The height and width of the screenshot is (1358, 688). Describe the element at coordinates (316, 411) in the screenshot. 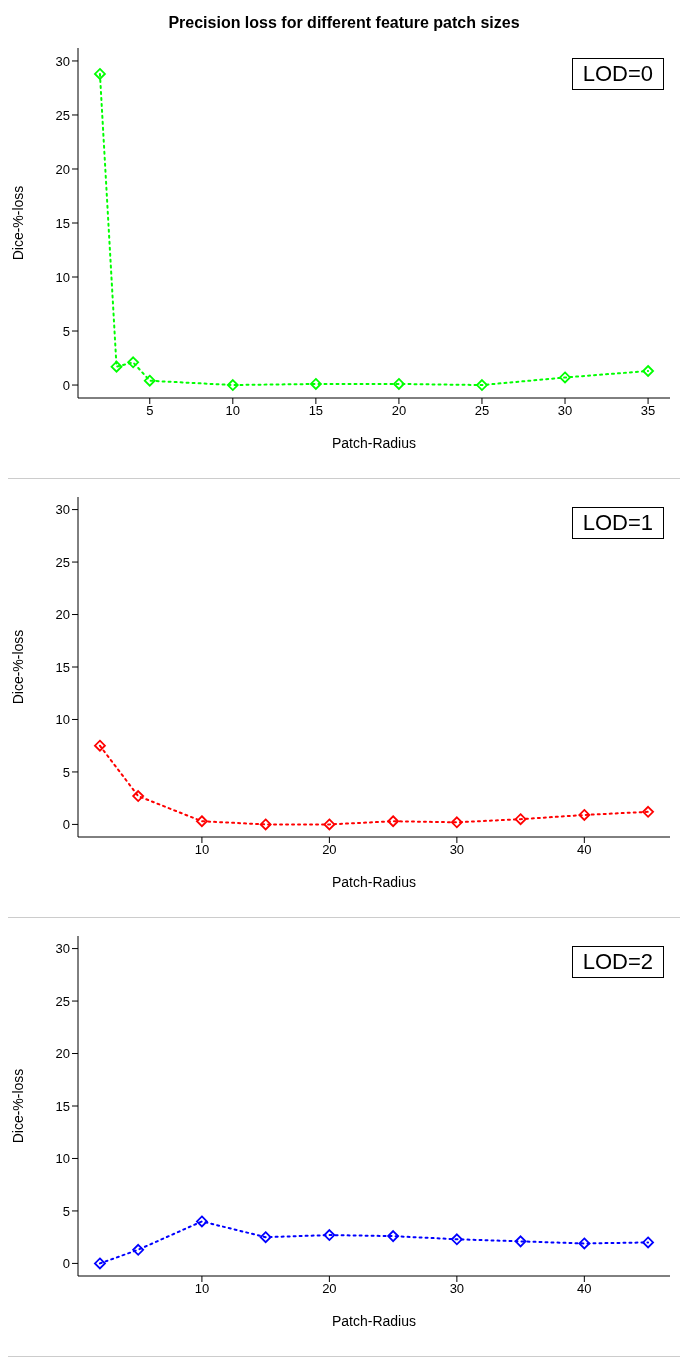

I see `x-tick-label: 15` at that location.